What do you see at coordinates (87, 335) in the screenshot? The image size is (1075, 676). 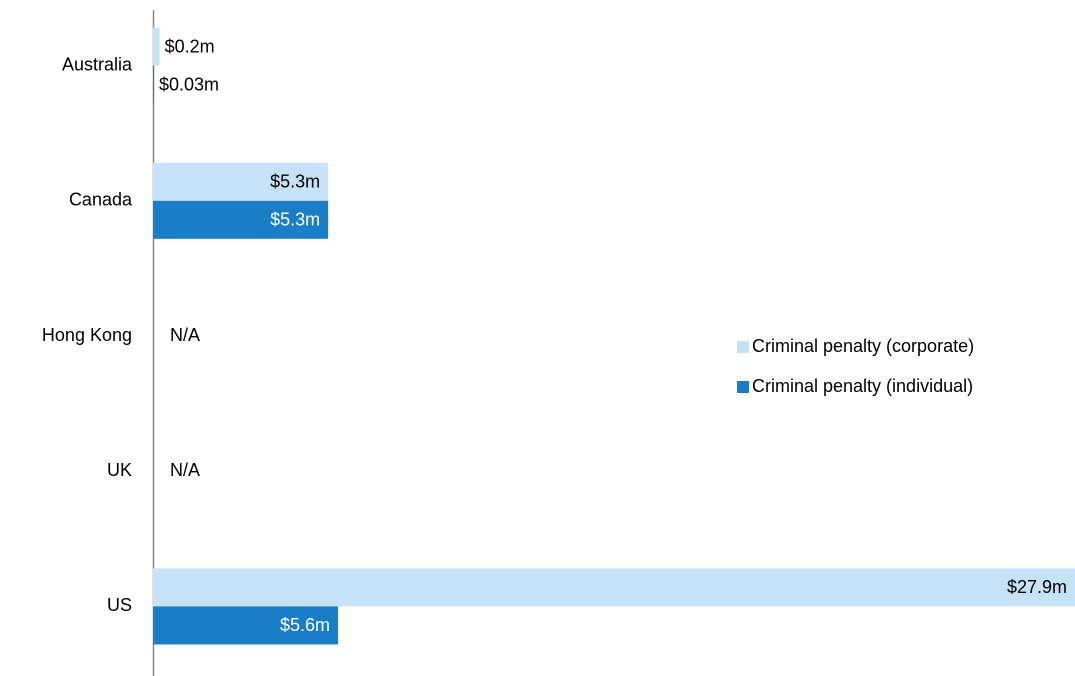 I see `y-tick-label: Hong Kong` at bounding box center [87, 335].